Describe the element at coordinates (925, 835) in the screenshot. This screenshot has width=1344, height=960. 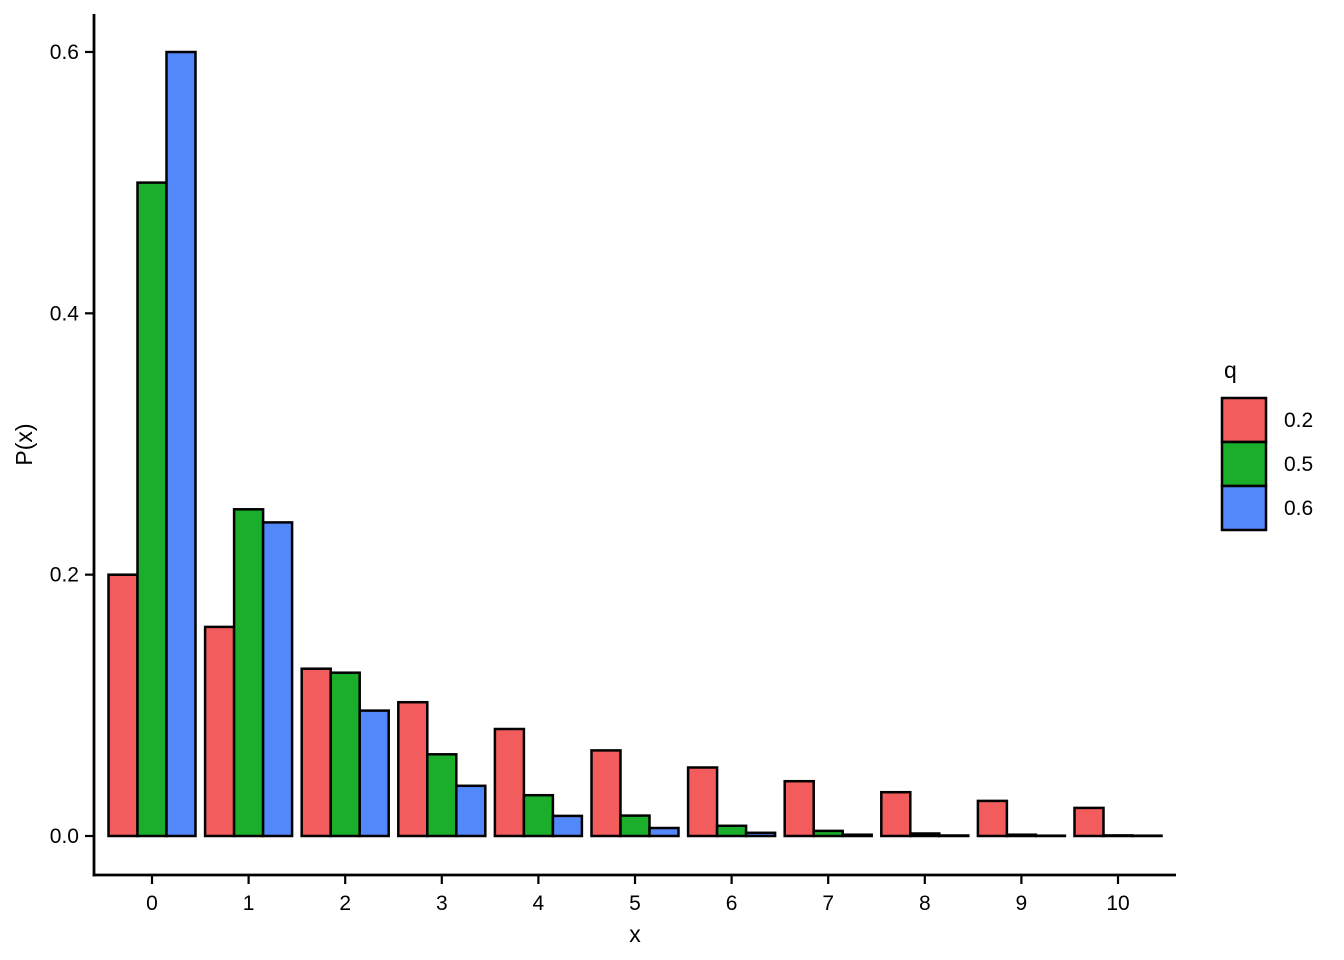
I see `bar-q0.5-x8` at that location.